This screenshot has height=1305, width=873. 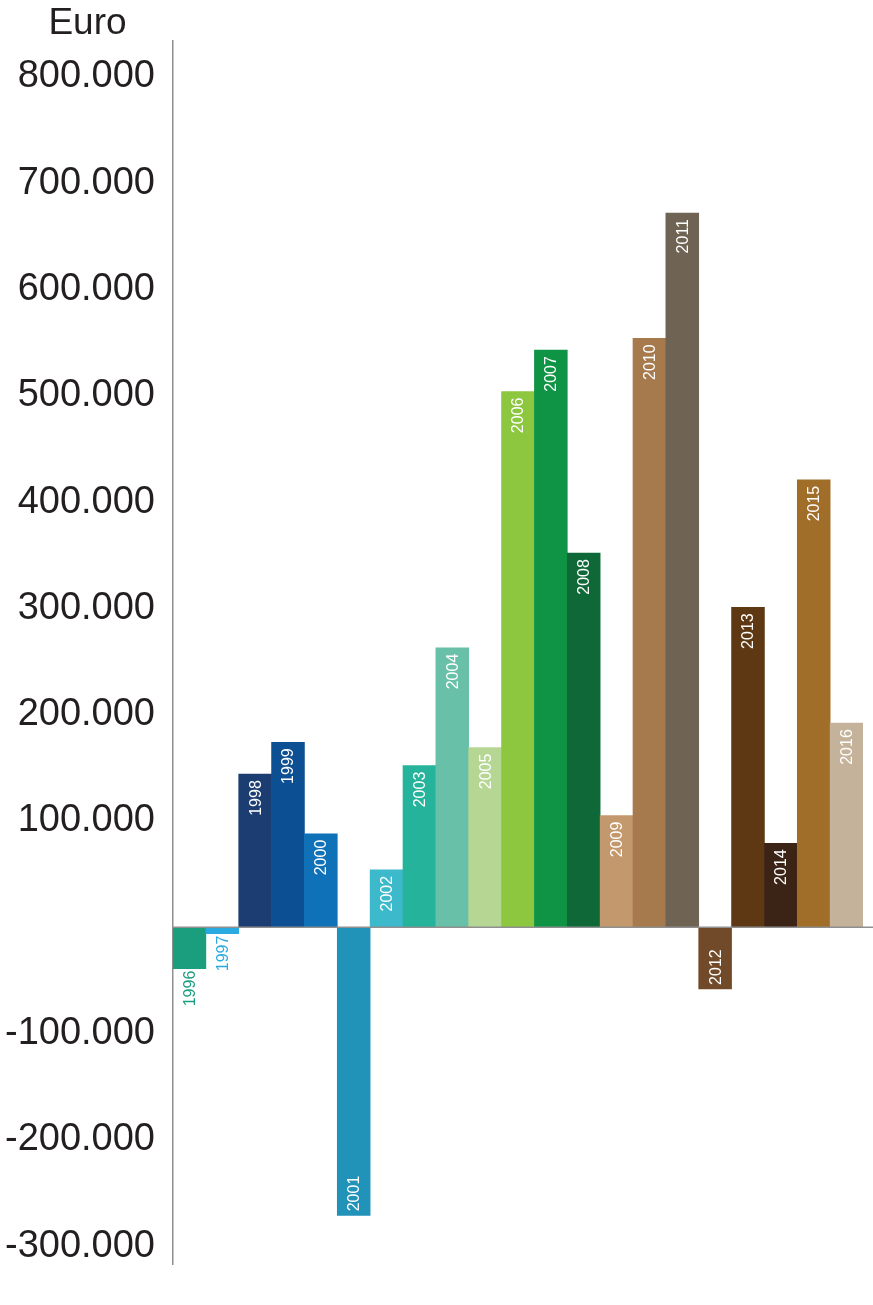 What do you see at coordinates (354, 1193) in the screenshot?
I see `x-tick-label: 2001` at bounding box center [354, 1193].